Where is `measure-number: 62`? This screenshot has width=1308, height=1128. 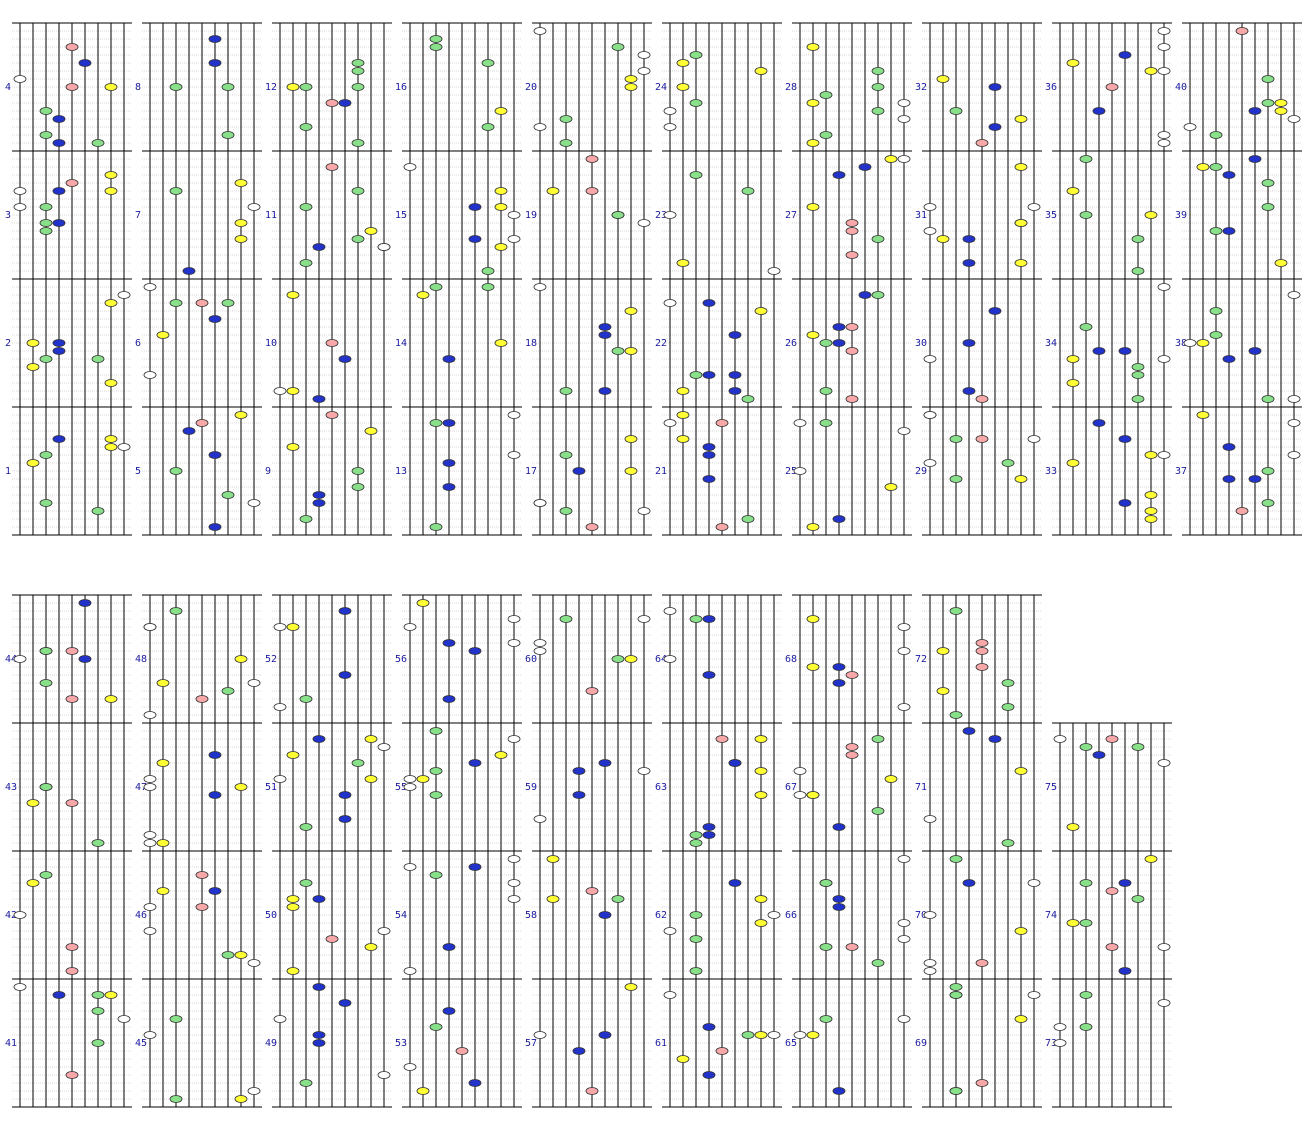 measure-number: 62 is located at coordinates (661, 915).